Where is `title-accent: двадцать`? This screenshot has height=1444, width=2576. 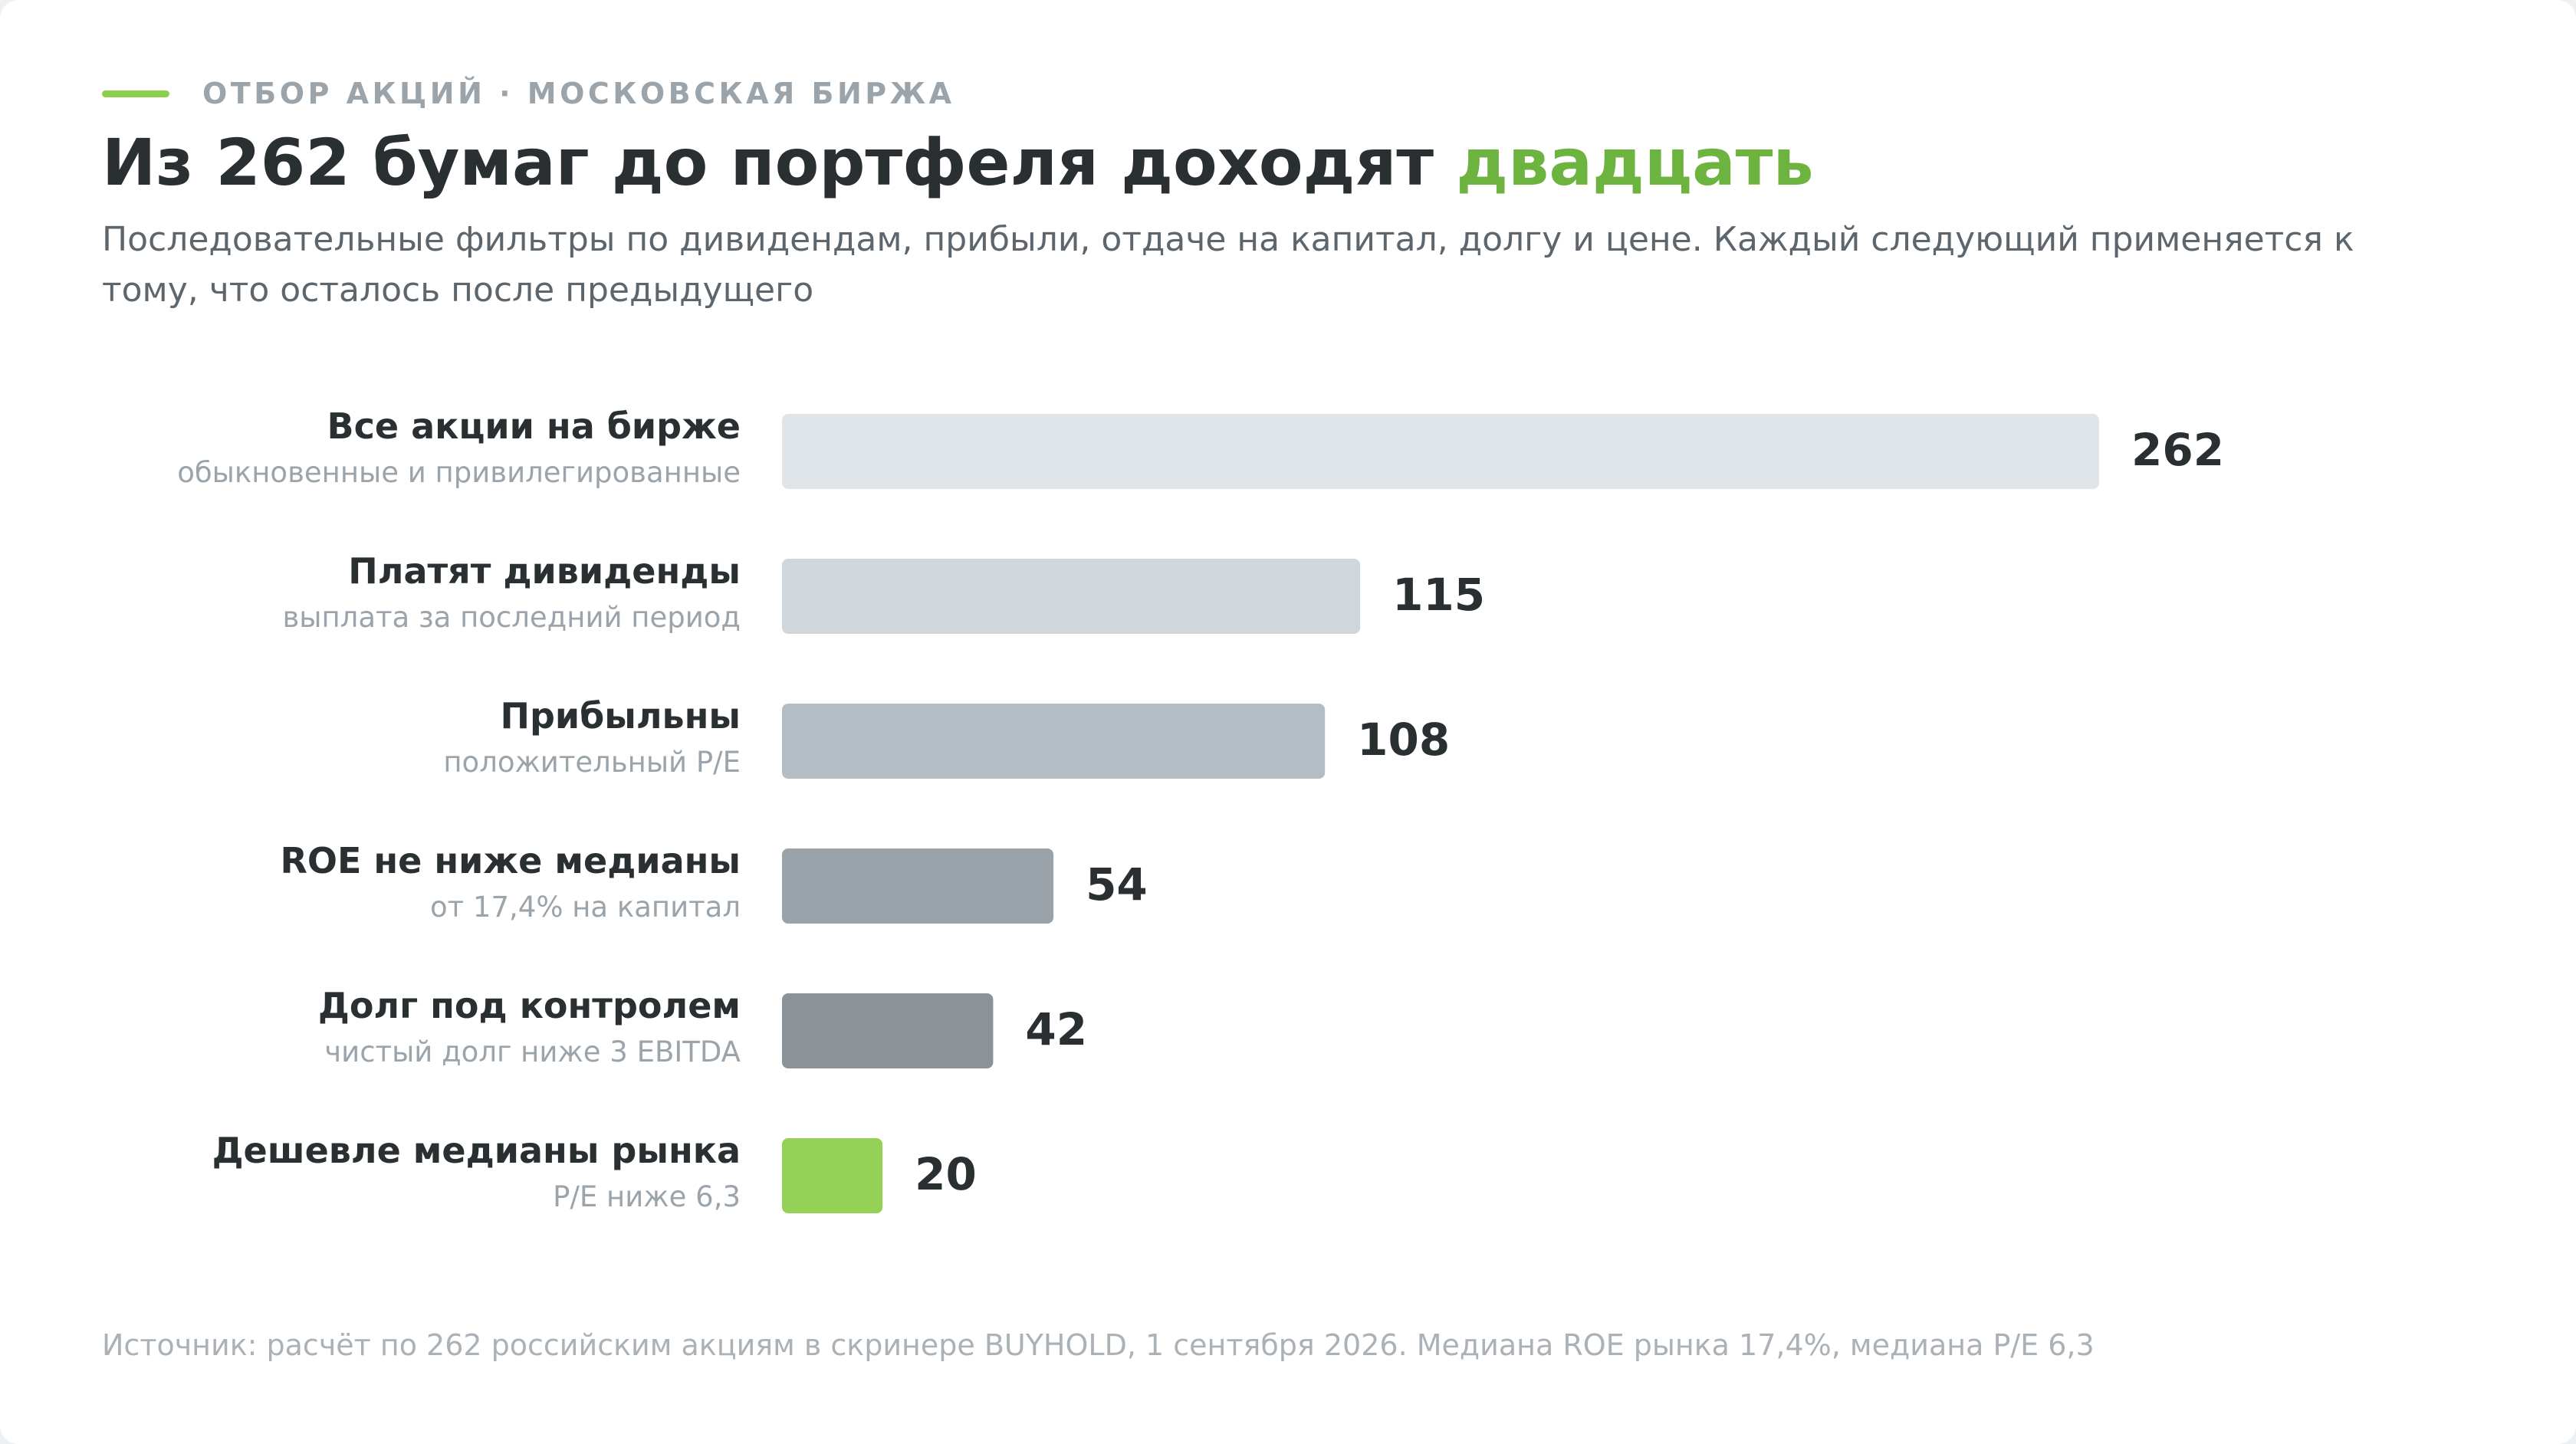
title-accent: двадцать is located at coordinates (1635, 162).